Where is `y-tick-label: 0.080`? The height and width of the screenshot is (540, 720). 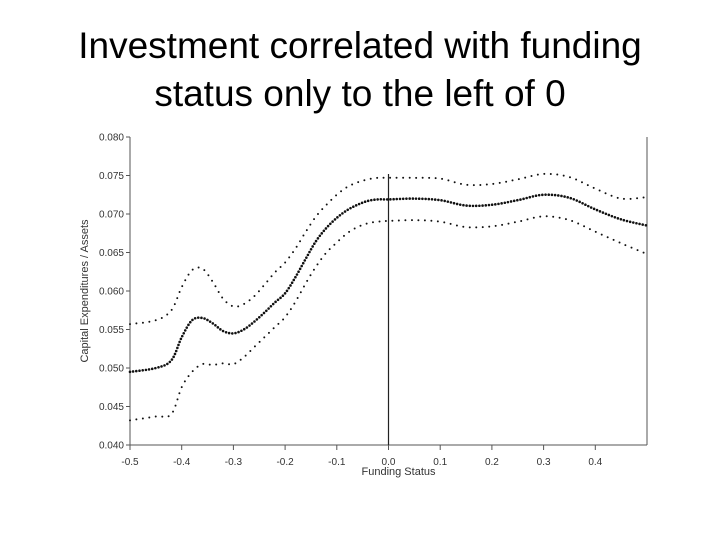
y-tick-label: 0.080 is located at coordinates (111, 138).